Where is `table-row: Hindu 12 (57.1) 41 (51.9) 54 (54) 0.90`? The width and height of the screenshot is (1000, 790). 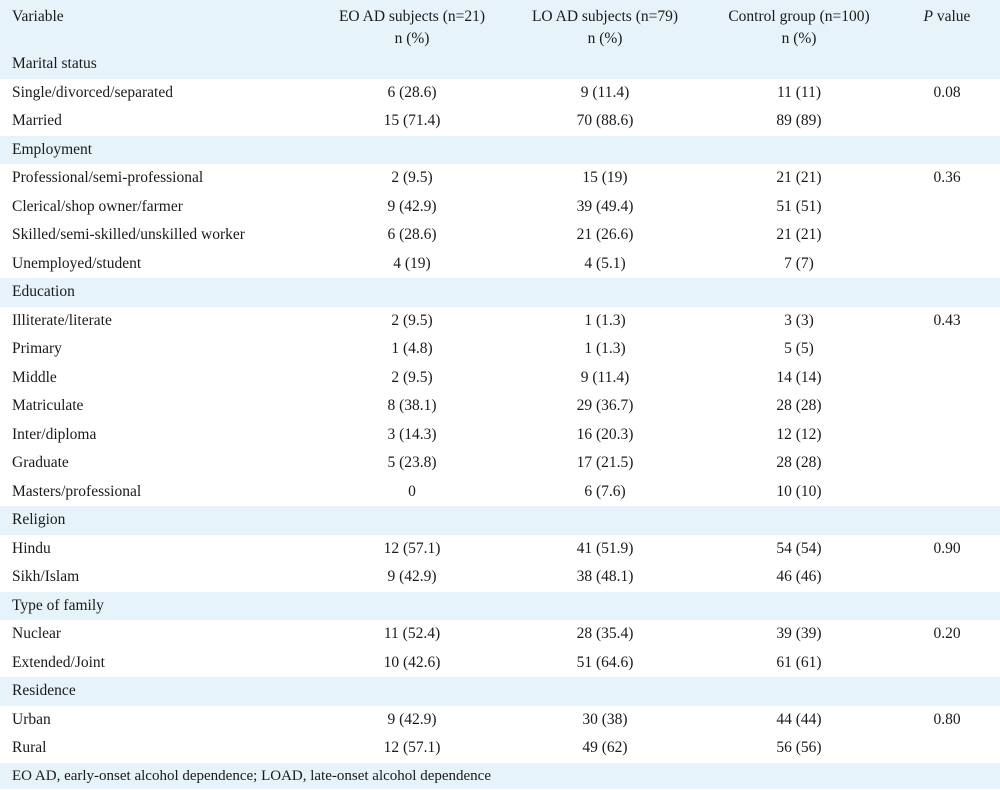 table-row: Hindu 12 (57.1) 41 (51.9) 54 (54) 0.90 is located at coordinates (500, 549).